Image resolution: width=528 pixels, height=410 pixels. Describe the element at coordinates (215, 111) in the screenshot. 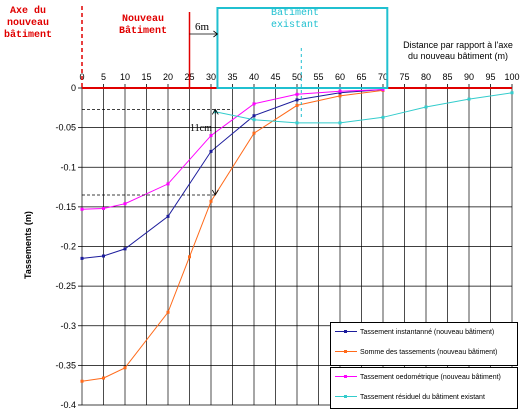

I see `arrowhead-up` at that location.